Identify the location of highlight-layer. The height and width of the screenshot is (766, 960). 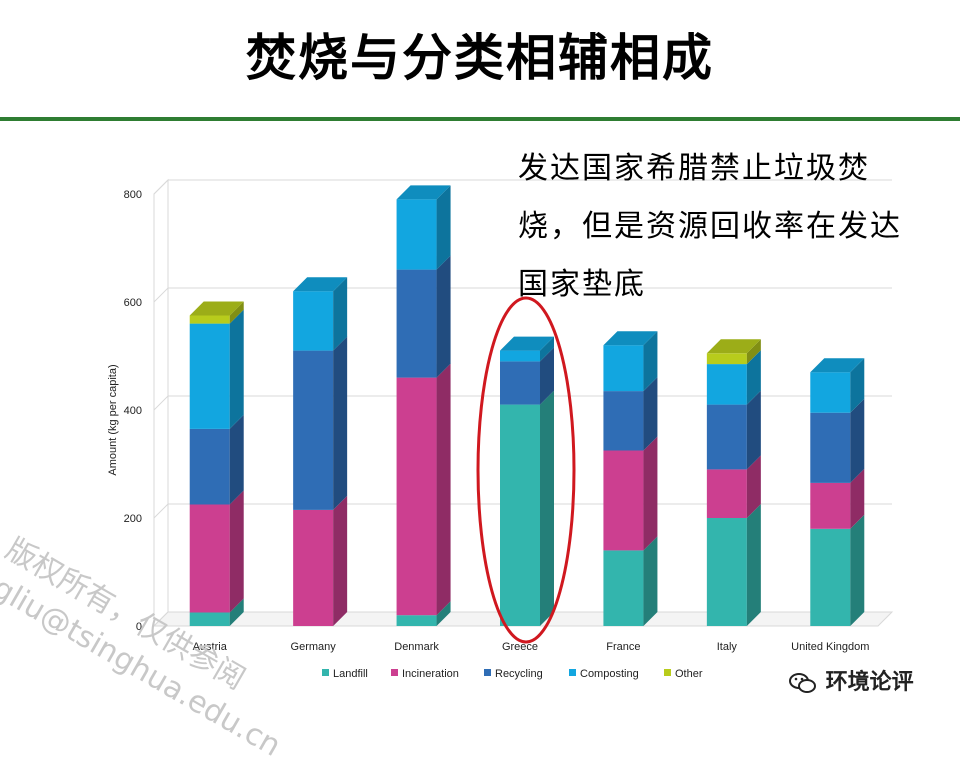
(526, 470).